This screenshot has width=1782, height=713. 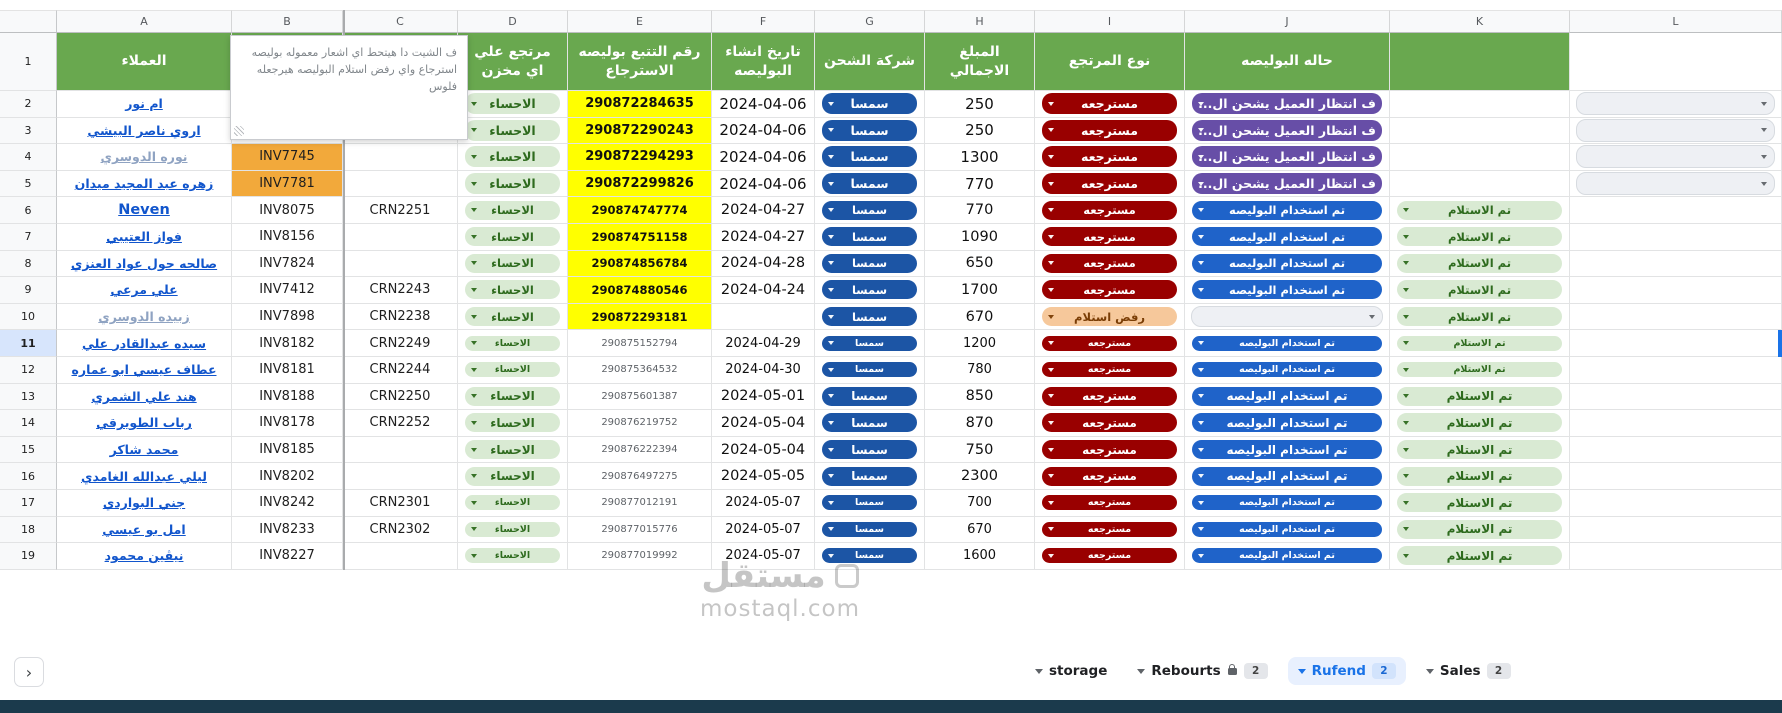 I want to click on header-total-amount: المبلغ الاجمالي, so click(x=980, y=62).